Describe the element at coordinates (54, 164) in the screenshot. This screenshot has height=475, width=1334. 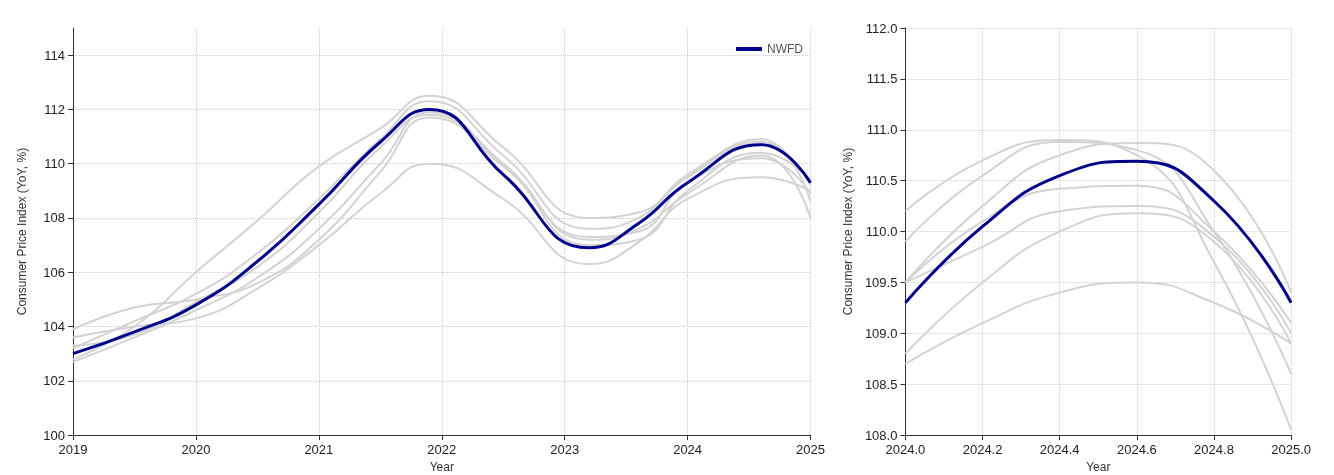
I see `y-tick-label: 110` at that location.